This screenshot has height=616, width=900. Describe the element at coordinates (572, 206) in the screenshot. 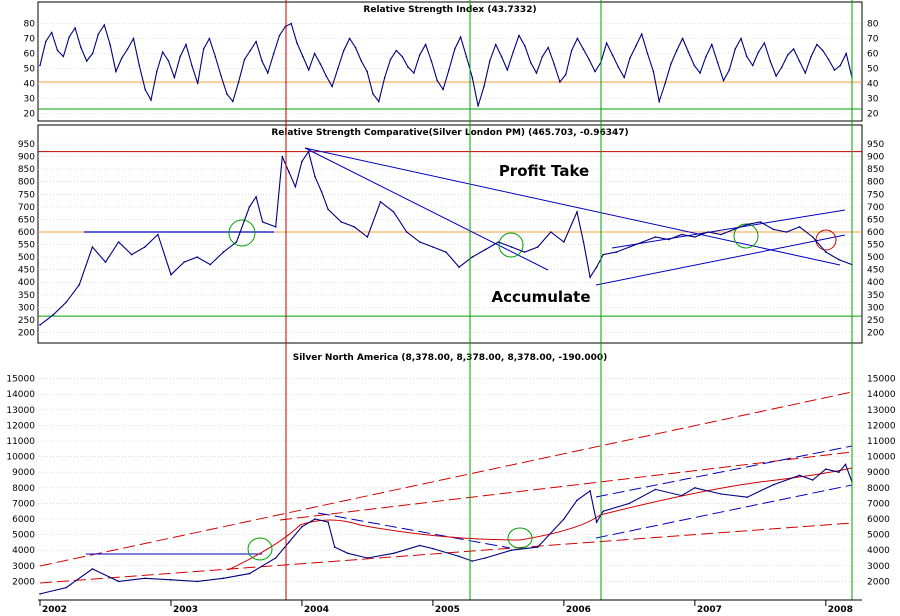

I see `rs-trendline` at that location.